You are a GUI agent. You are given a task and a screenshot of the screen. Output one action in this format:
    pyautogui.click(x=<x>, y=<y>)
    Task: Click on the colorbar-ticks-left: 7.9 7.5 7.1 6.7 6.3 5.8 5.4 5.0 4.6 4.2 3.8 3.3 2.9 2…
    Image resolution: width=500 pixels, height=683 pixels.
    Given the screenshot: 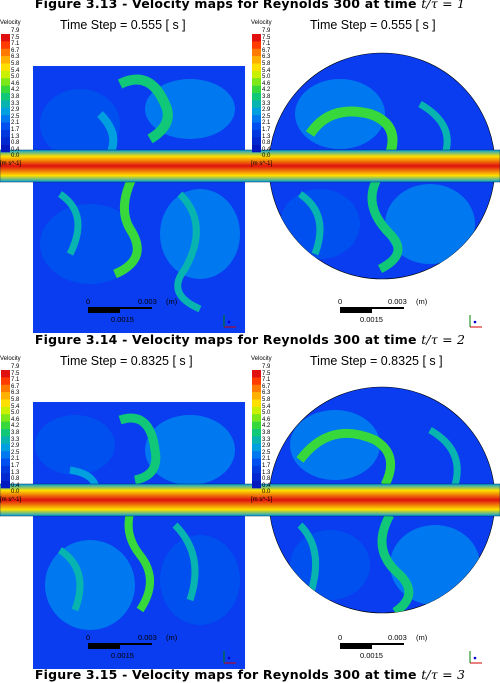 What is the action you would take?
    pyautogui.click(x=15, y=430)
    